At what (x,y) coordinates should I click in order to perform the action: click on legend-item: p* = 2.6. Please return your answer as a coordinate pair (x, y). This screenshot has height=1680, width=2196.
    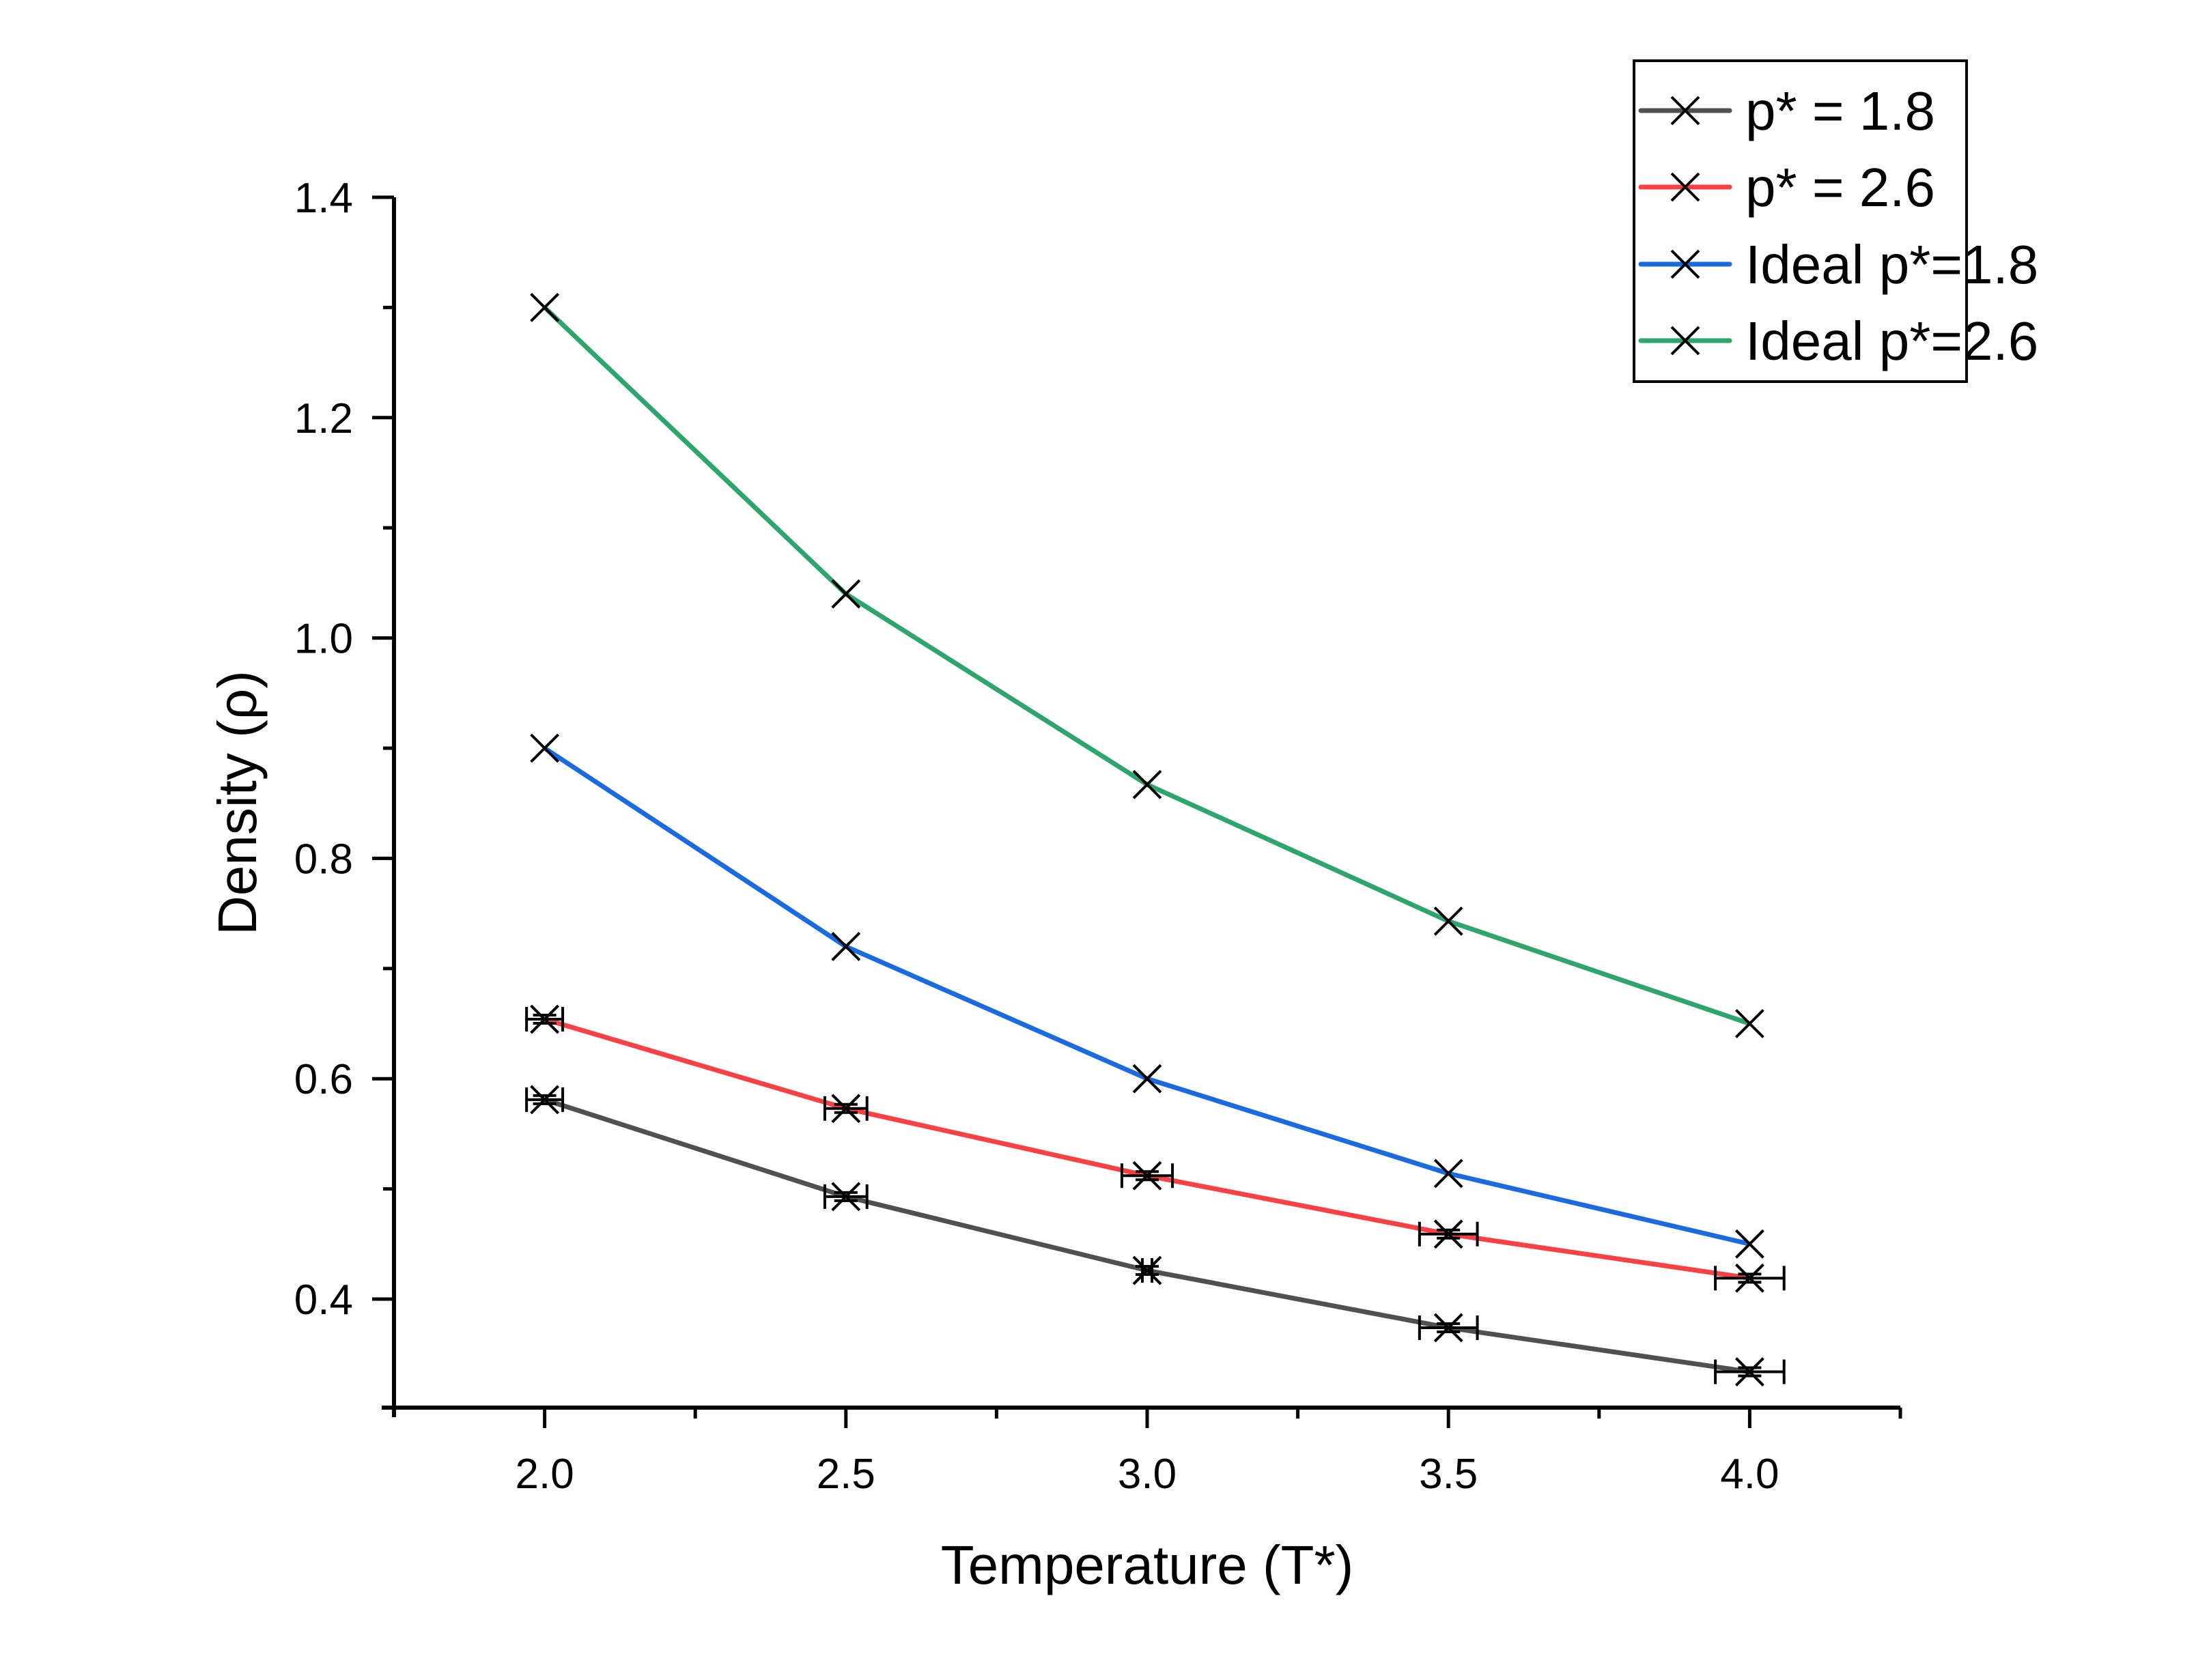
    Looking at the image, I should click on (1787, 187).